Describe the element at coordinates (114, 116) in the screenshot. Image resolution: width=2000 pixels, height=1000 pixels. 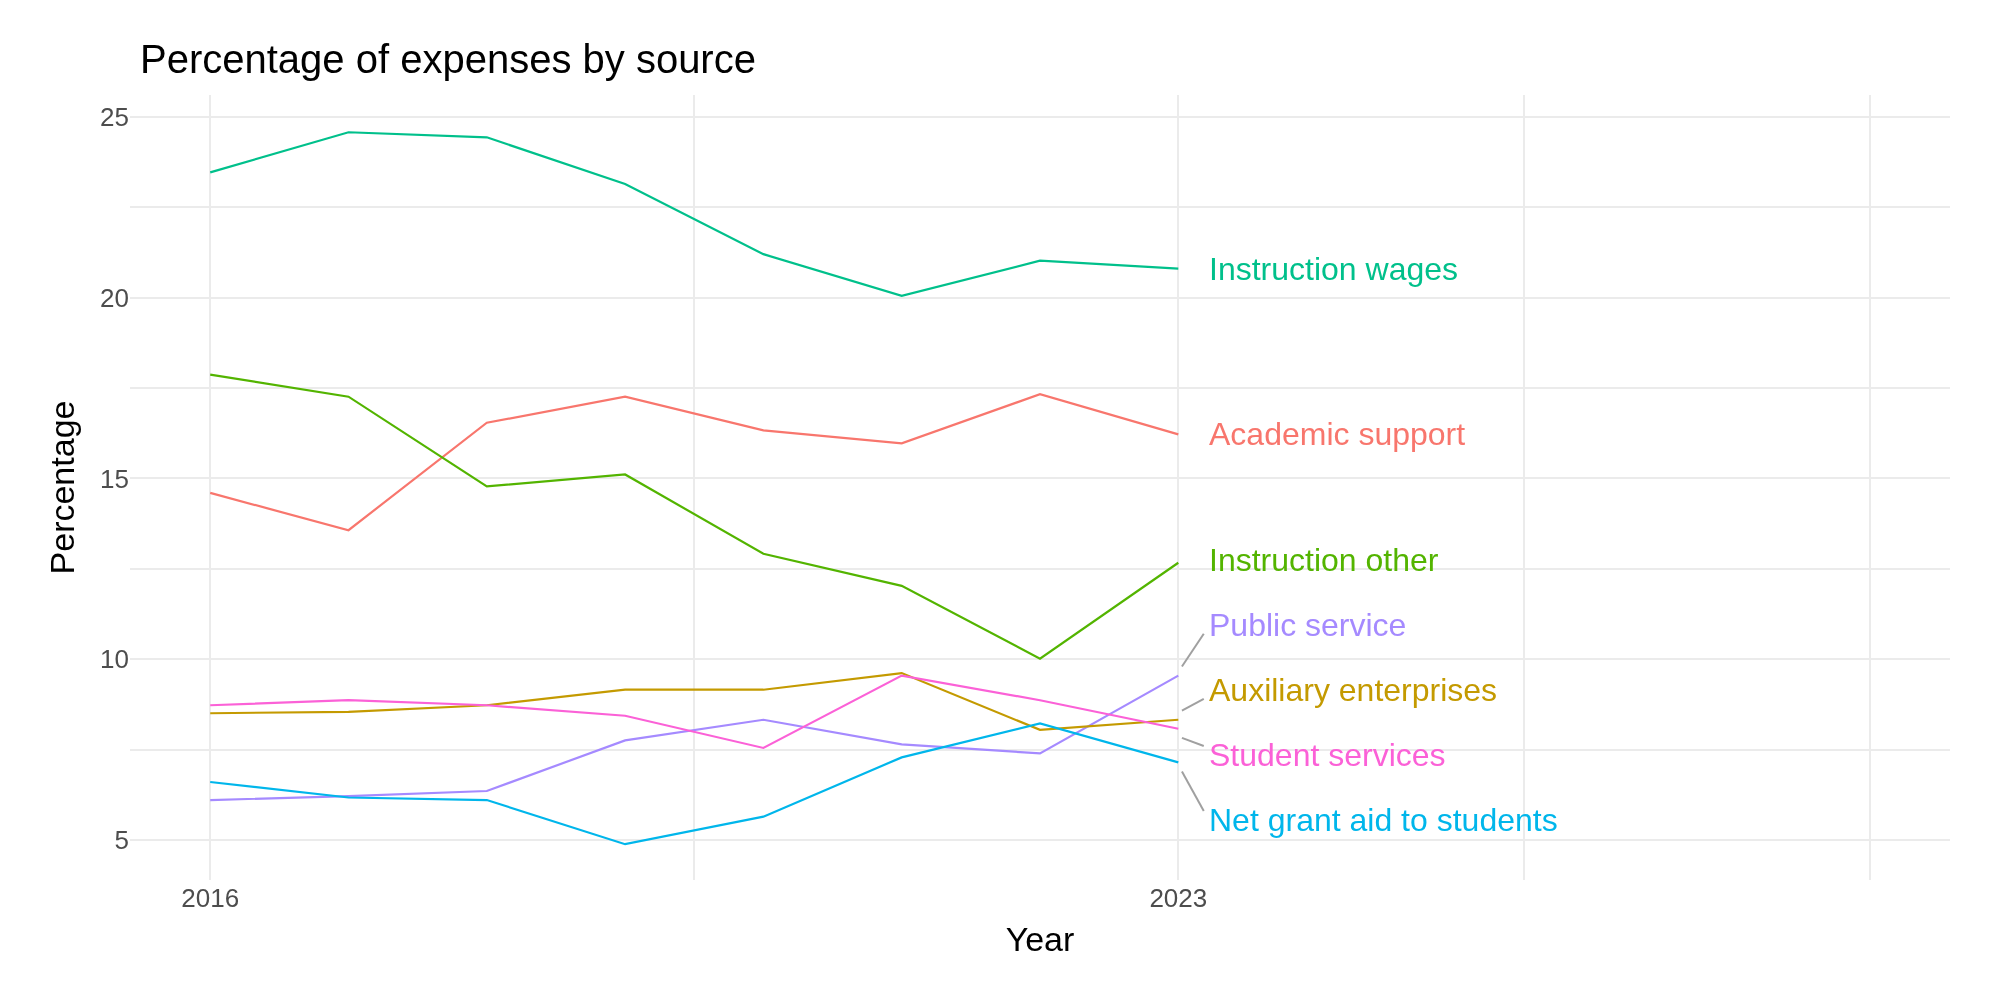
I see `y-tick-label: 25` at that location.